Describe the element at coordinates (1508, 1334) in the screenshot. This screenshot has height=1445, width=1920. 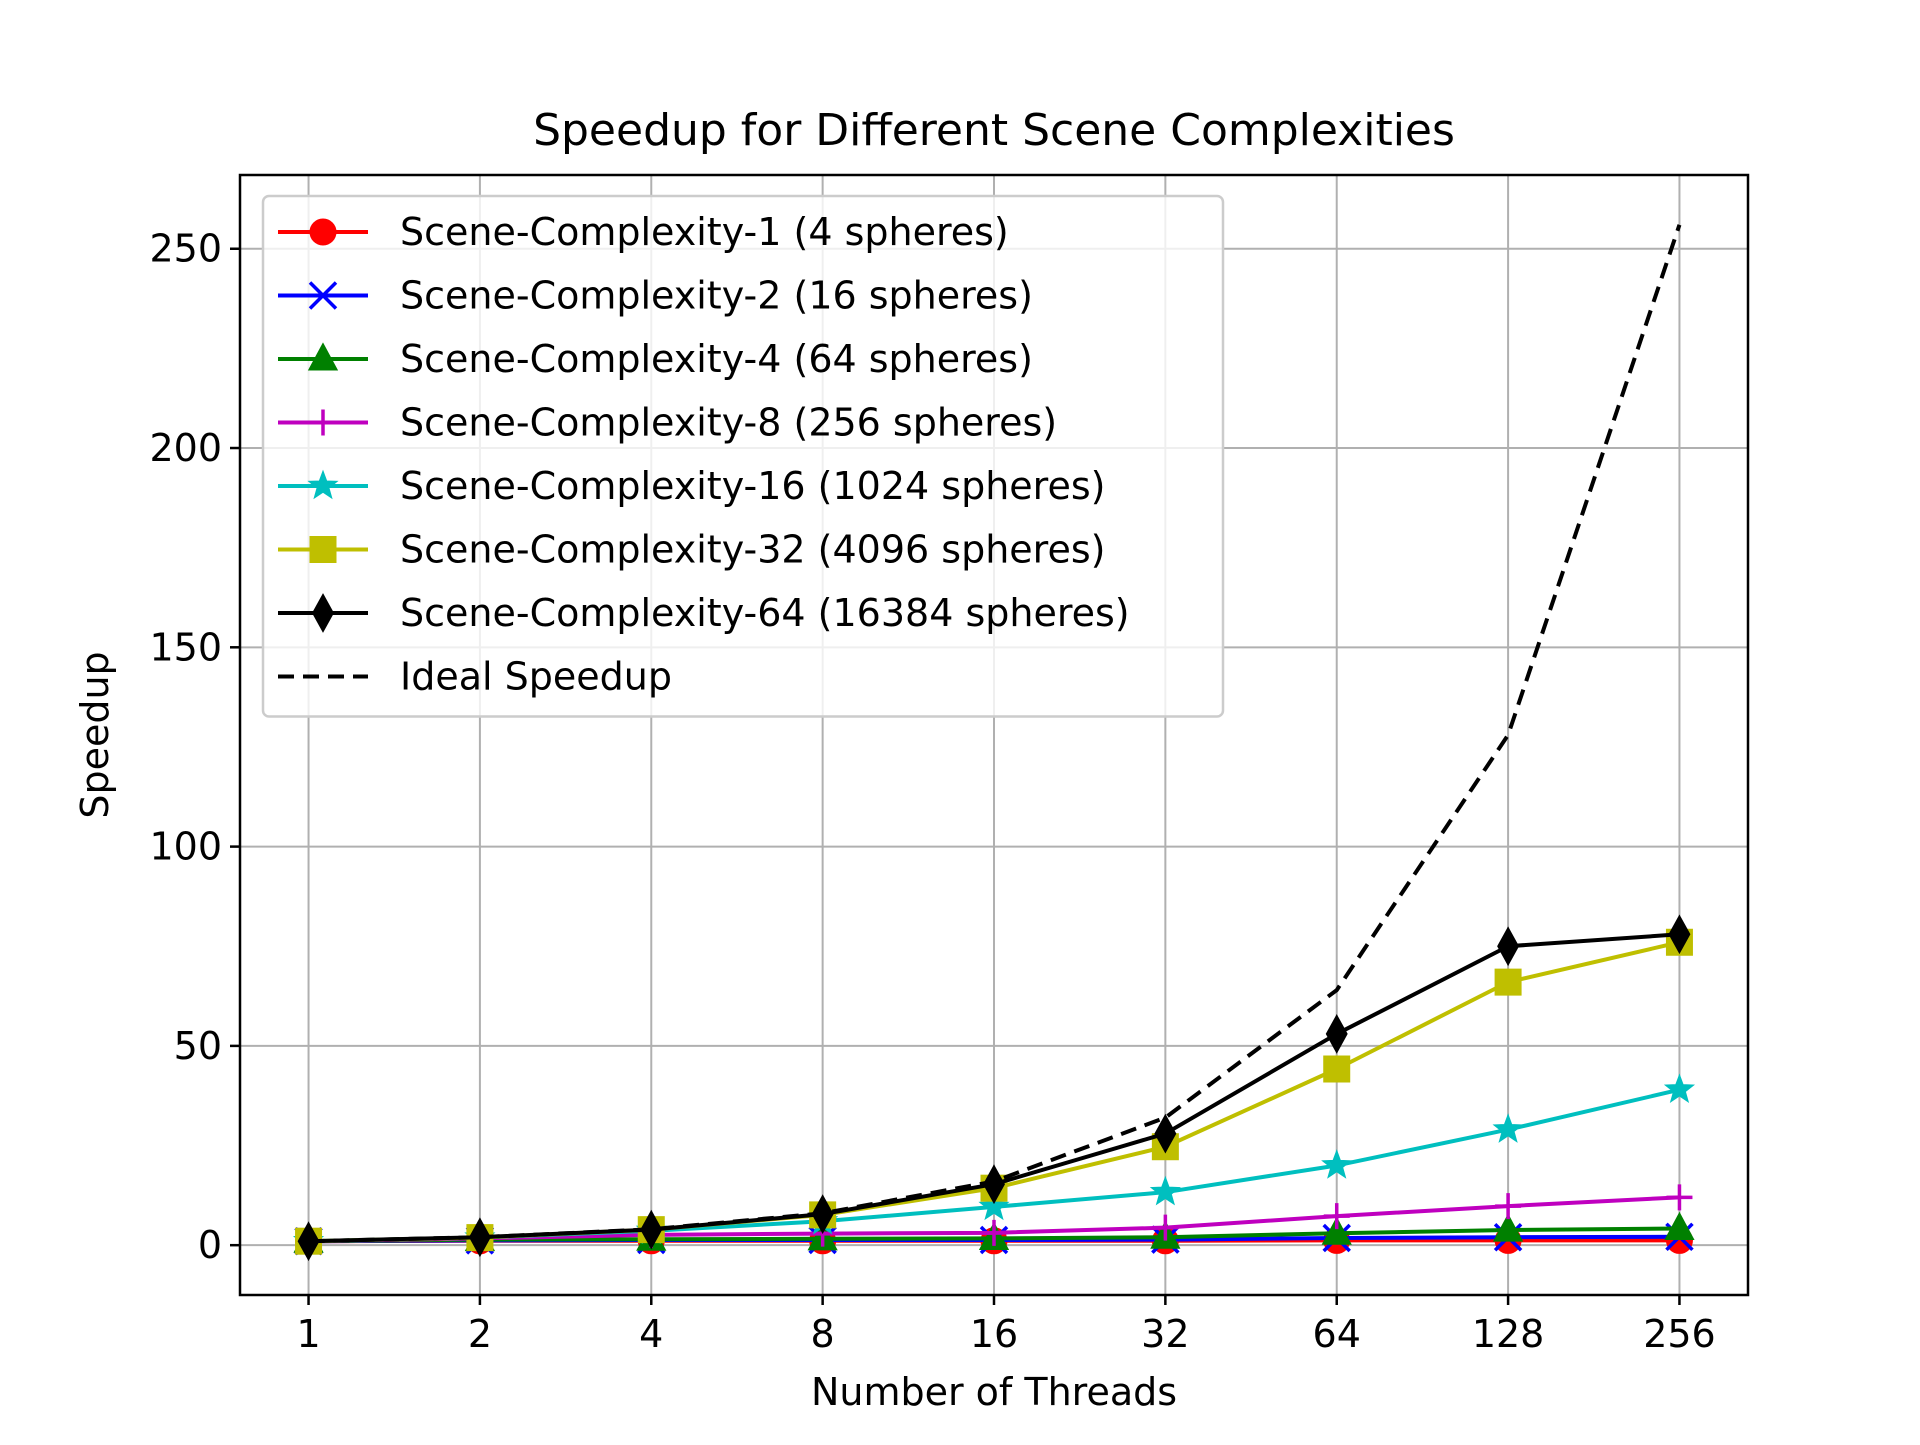
I see `x-tick-label: 128` at that location.